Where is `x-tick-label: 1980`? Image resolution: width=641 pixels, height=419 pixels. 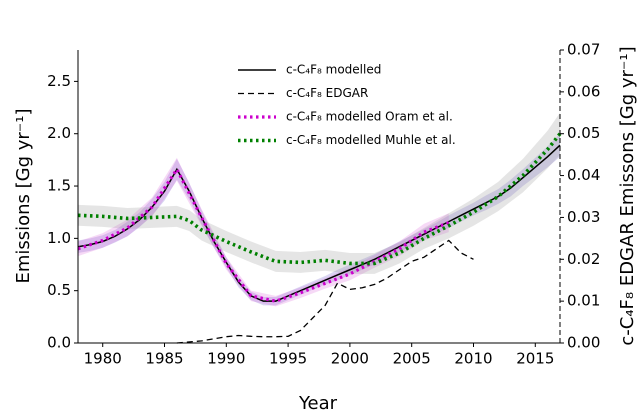 x-tick-label: 1980 is located at coordinates (103, 359).